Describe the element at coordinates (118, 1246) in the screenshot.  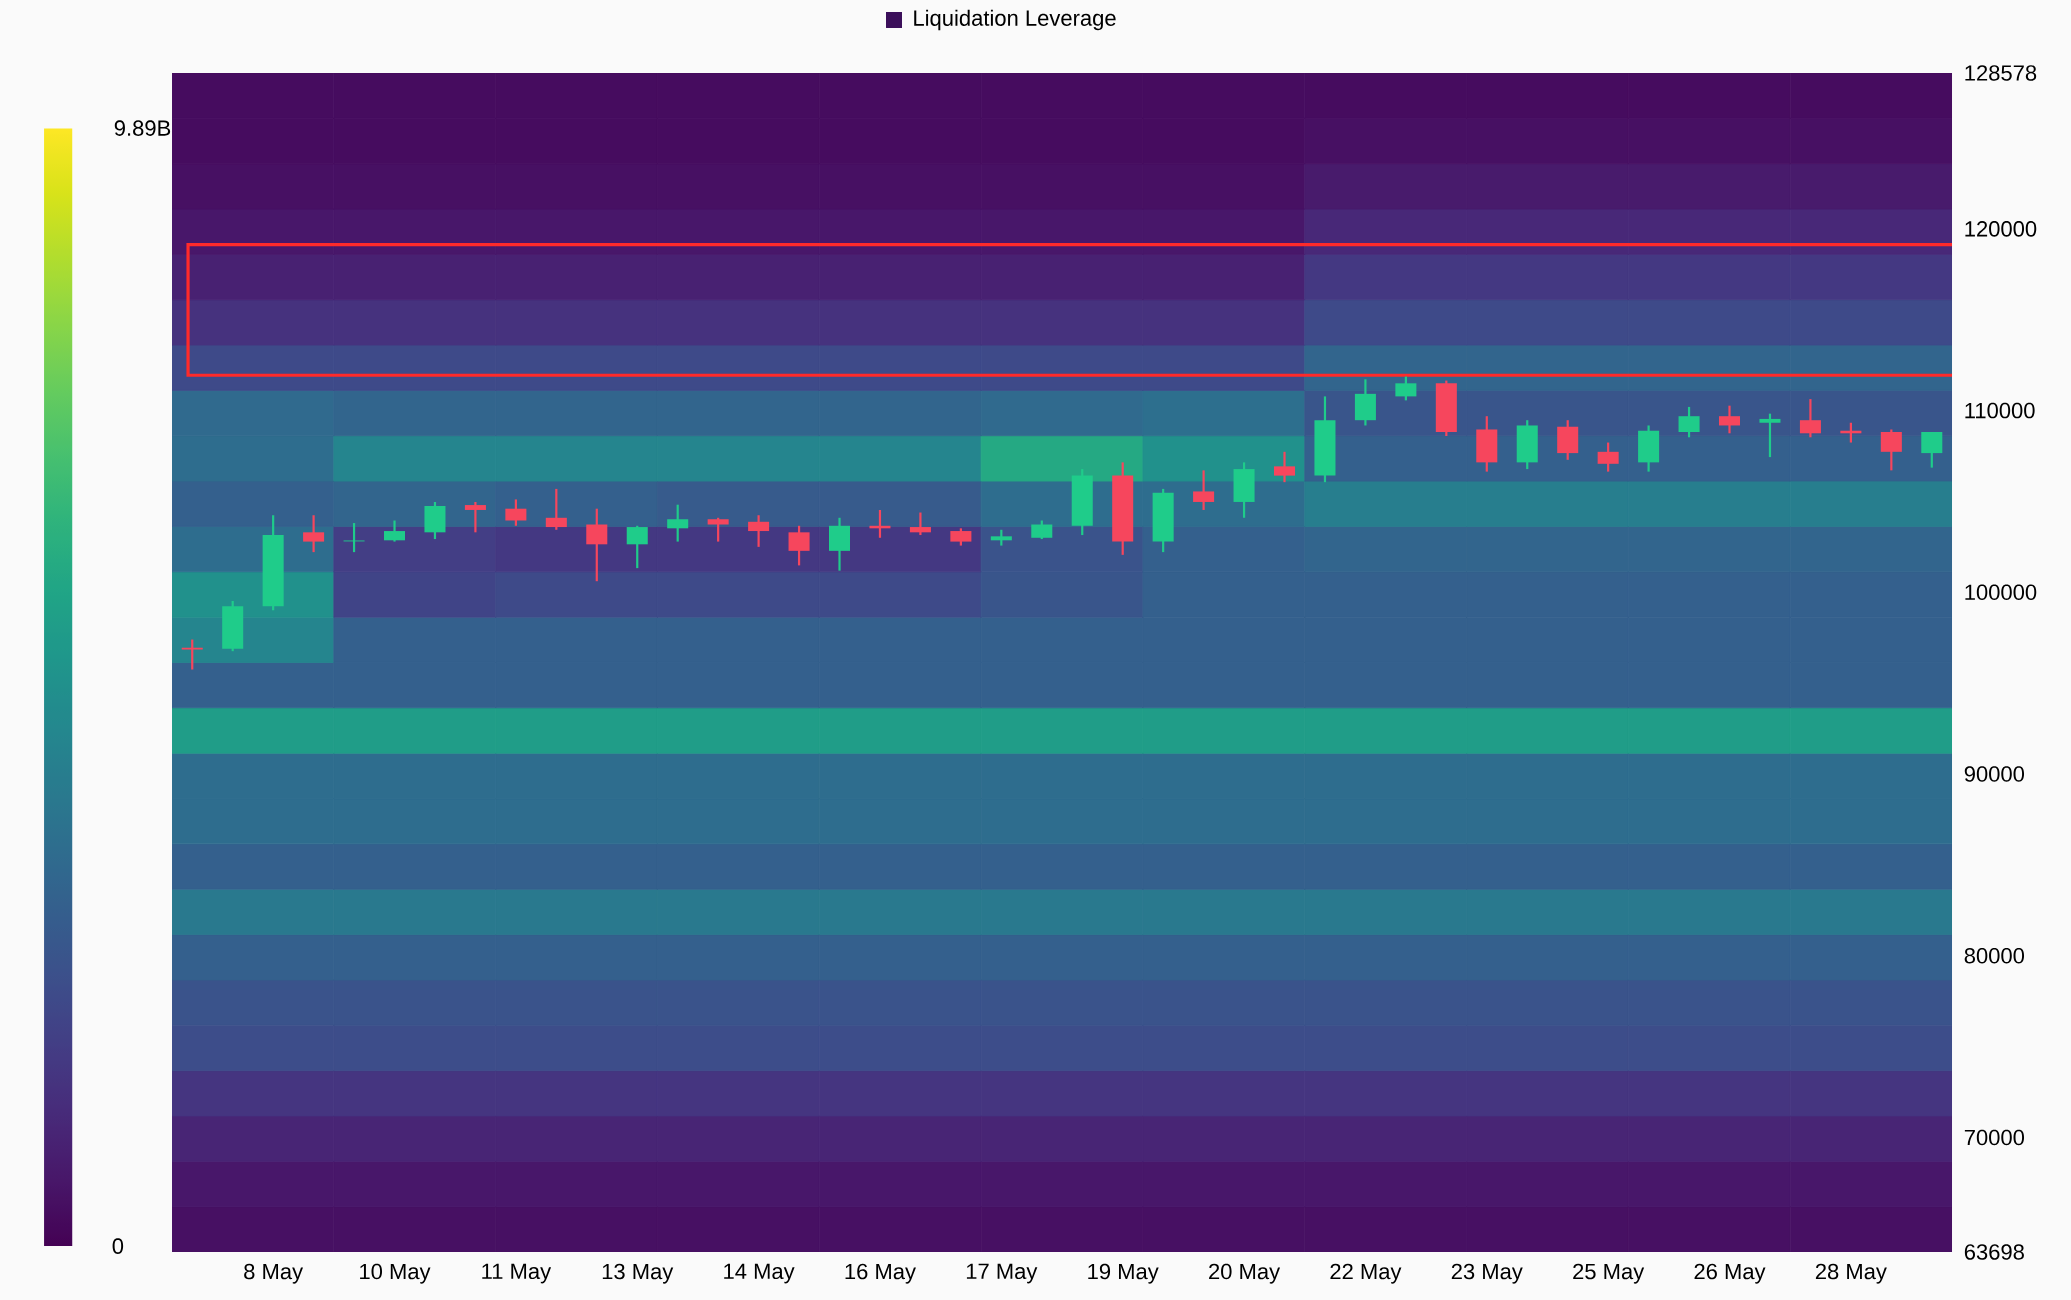
I see `color-bar-label: 0` at that location.